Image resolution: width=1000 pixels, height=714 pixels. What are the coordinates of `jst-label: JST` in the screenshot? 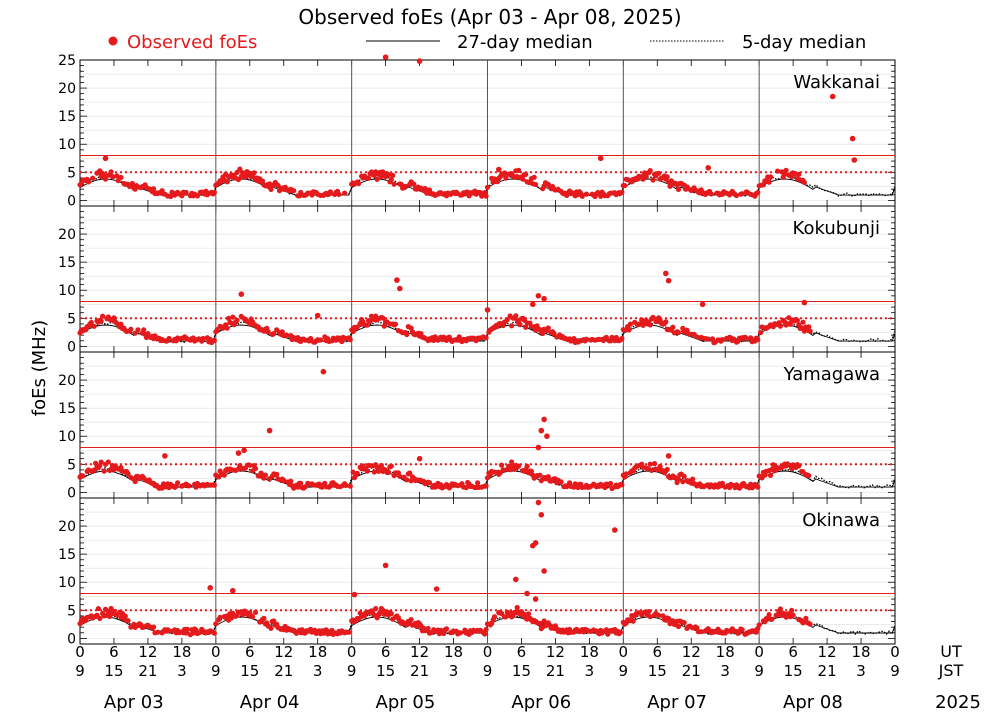 It's located at (951, 670).